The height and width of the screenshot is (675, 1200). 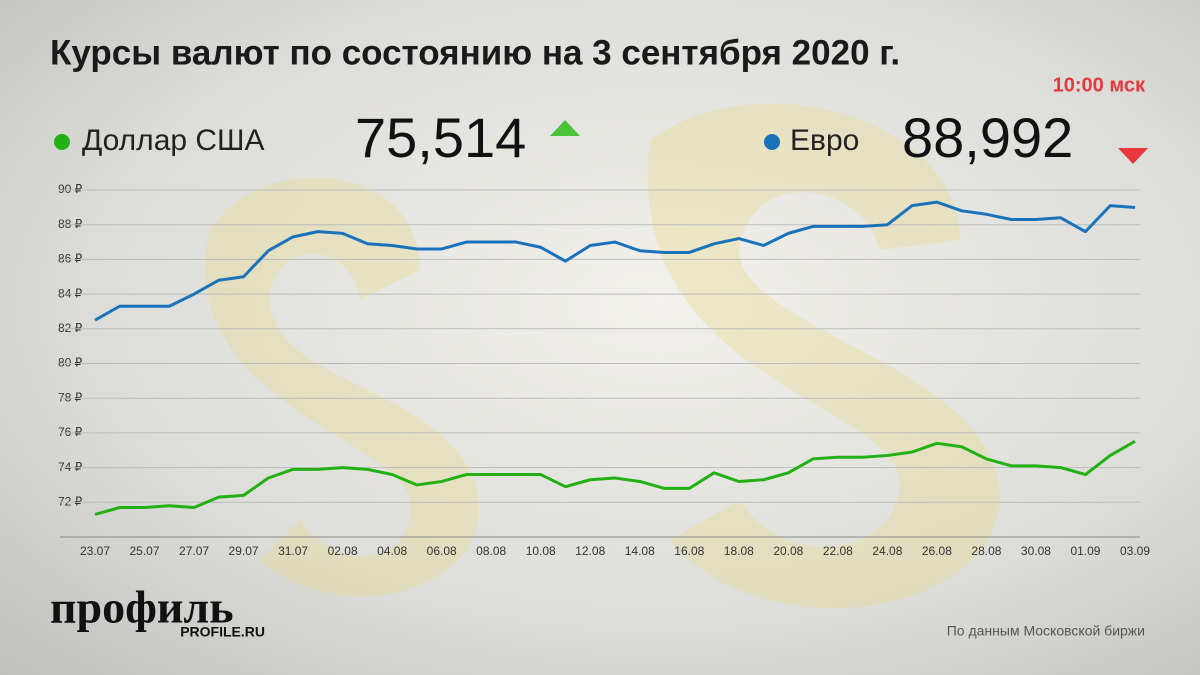 I want to click on x-tick-label: 10.08, so click(x=541, y=551).